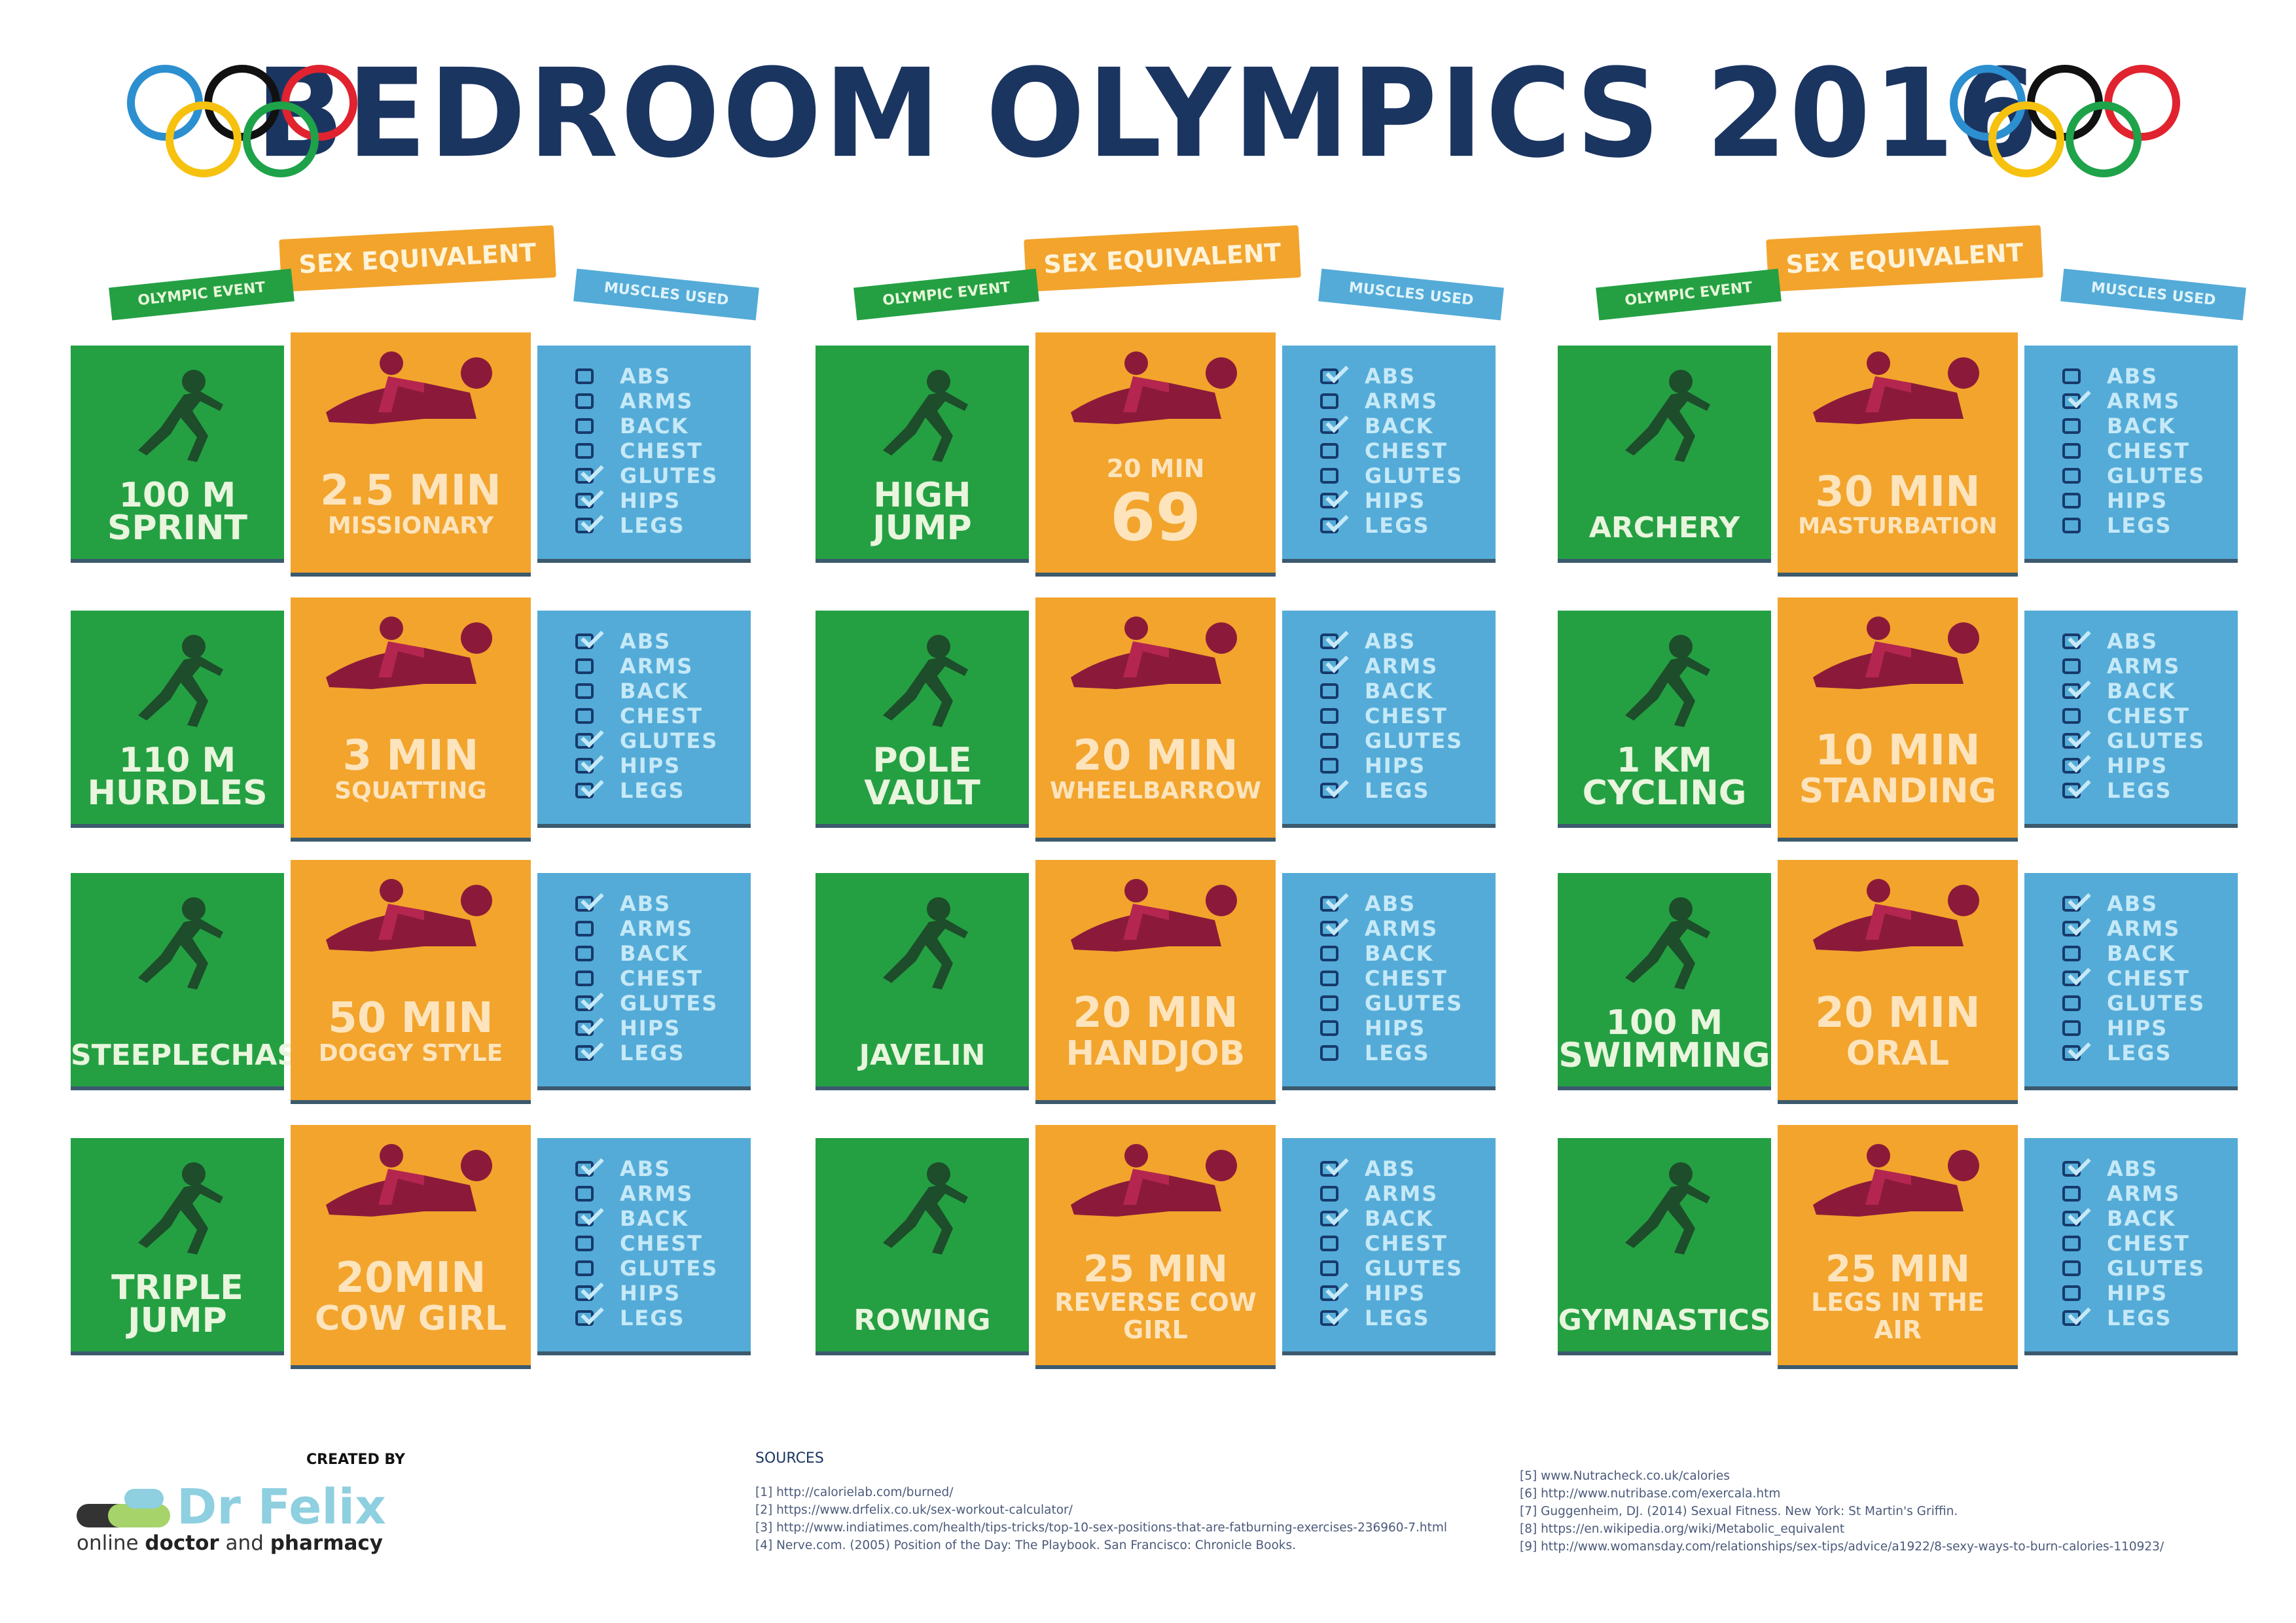 Image resolution: width=2296 pixels, height=1623 pixels. I want to click on muscle-label: LEGS, so click(1397, 791).